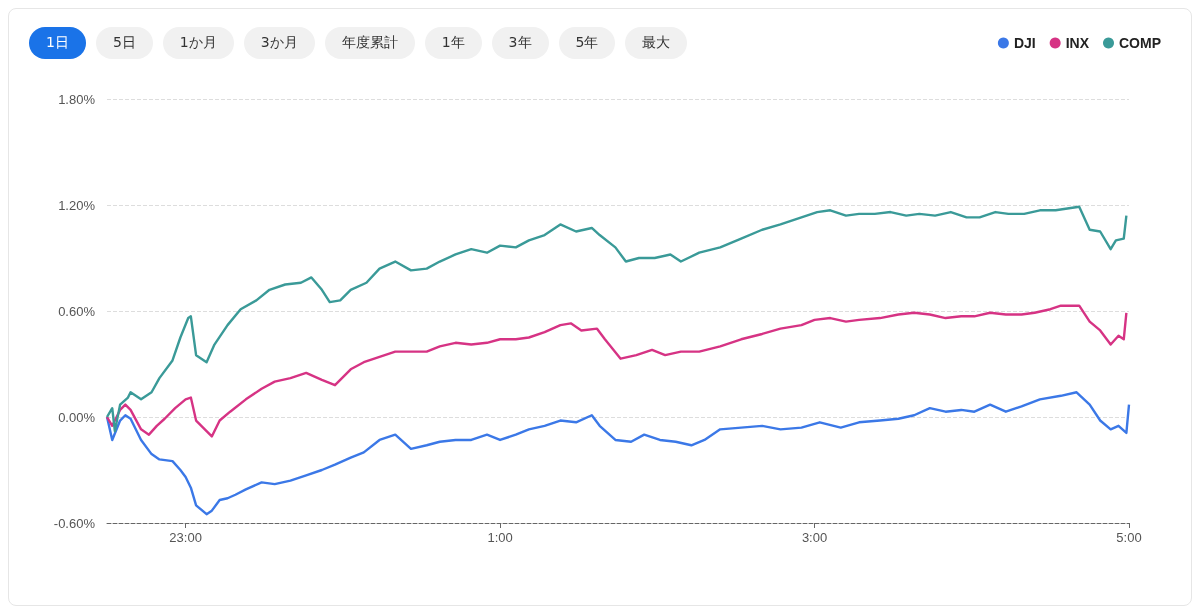  Describe the element at coordinates (520, 43) in the screenshot. I see `text: 3年` at that location.